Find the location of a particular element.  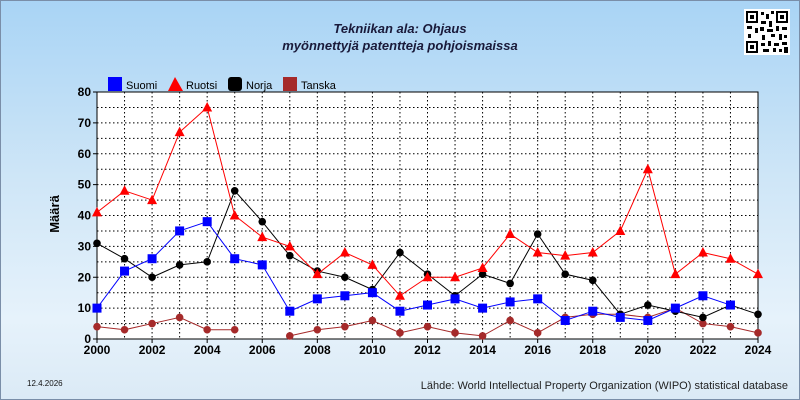

y-tick-label: 80 is located at coordinates (85, 92).